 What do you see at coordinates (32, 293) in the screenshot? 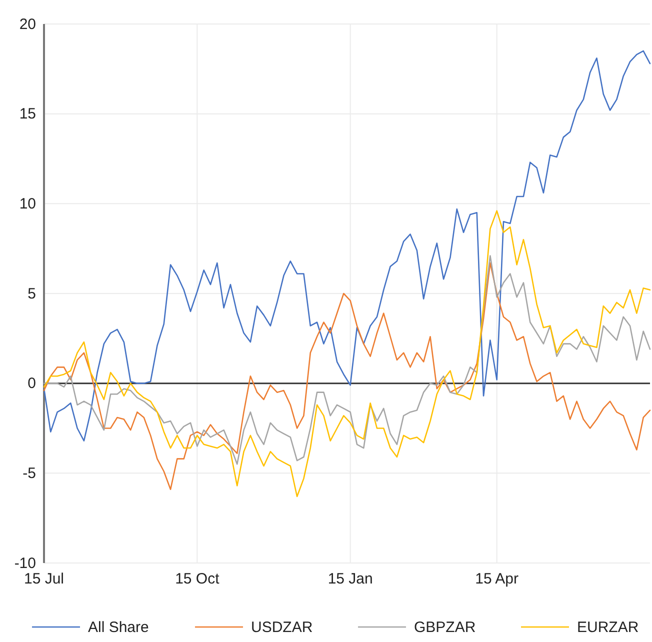
I see `y-tick-label: 5` at bounding box center [32, 293].